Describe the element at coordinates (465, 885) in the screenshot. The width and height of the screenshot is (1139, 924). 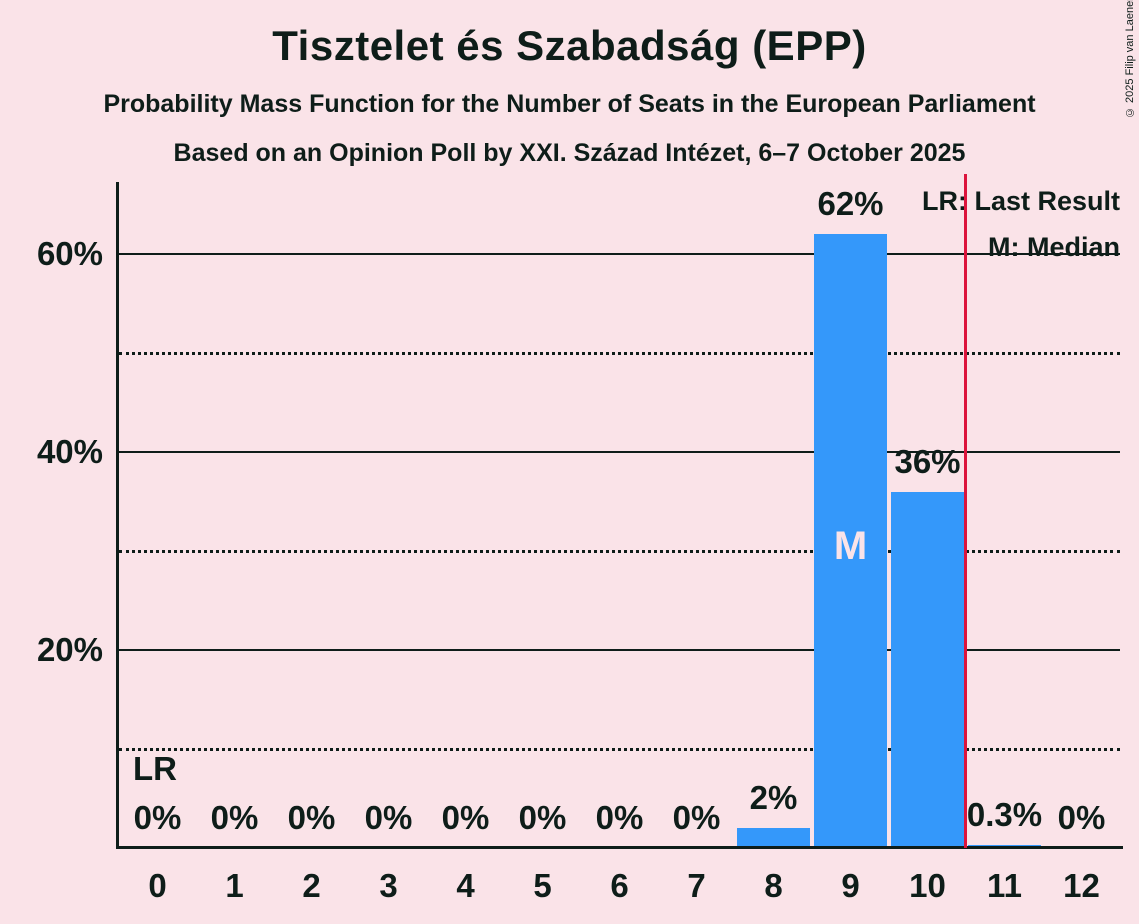
I see `x-tick-label-4: 4` at that location.